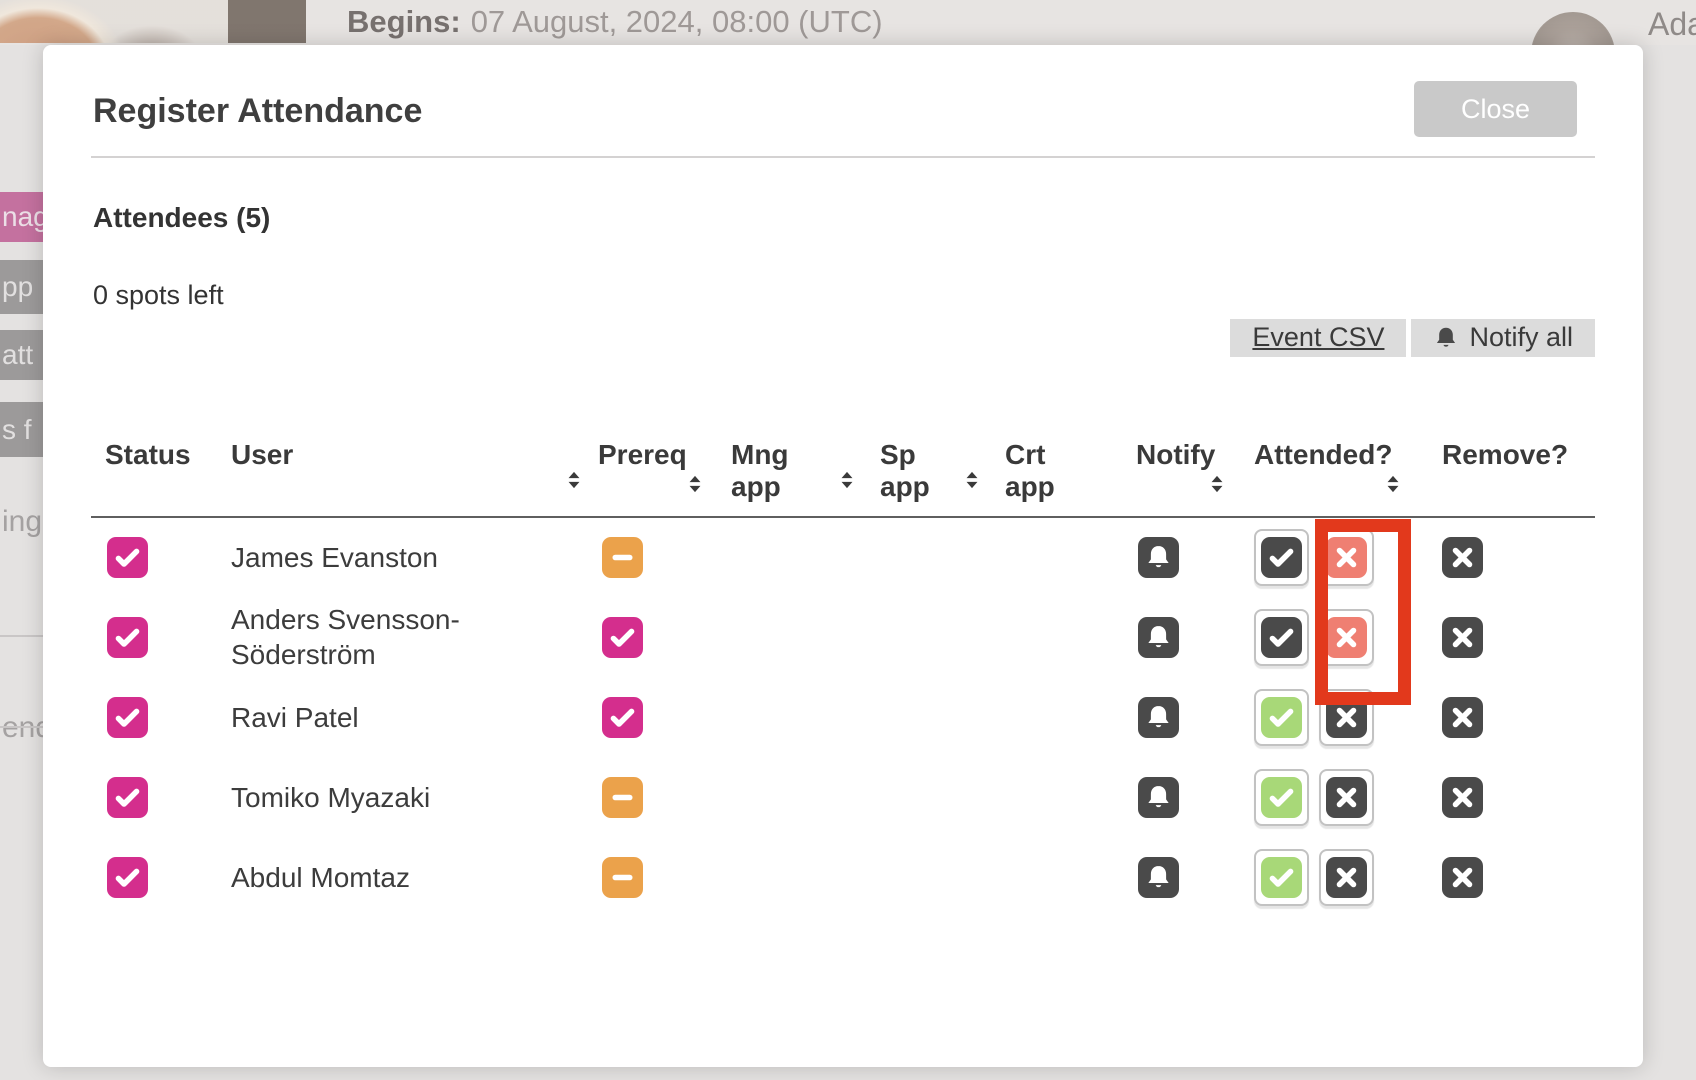  I want to click on column-header: Attended?, so click(1333, 471).